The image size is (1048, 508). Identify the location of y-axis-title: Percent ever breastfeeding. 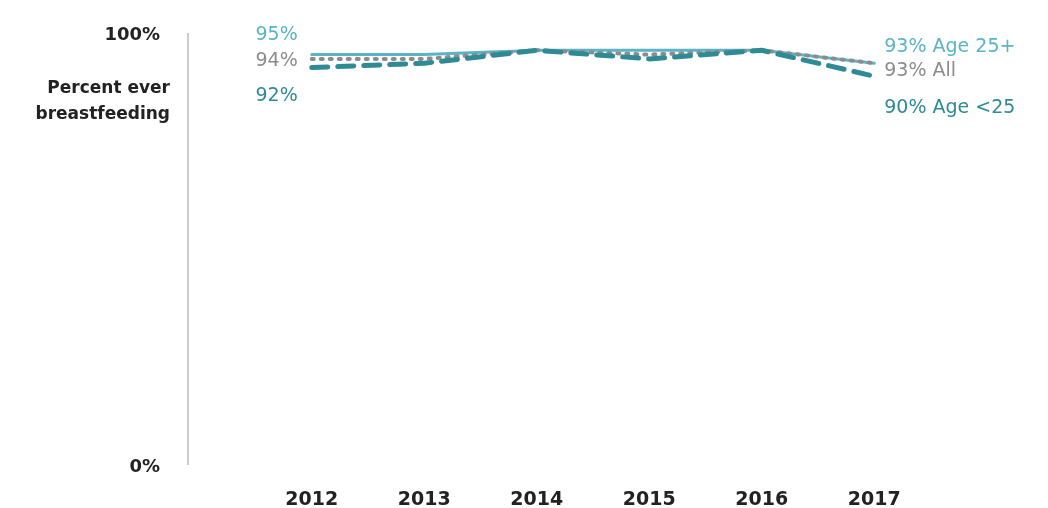
(103, 100).